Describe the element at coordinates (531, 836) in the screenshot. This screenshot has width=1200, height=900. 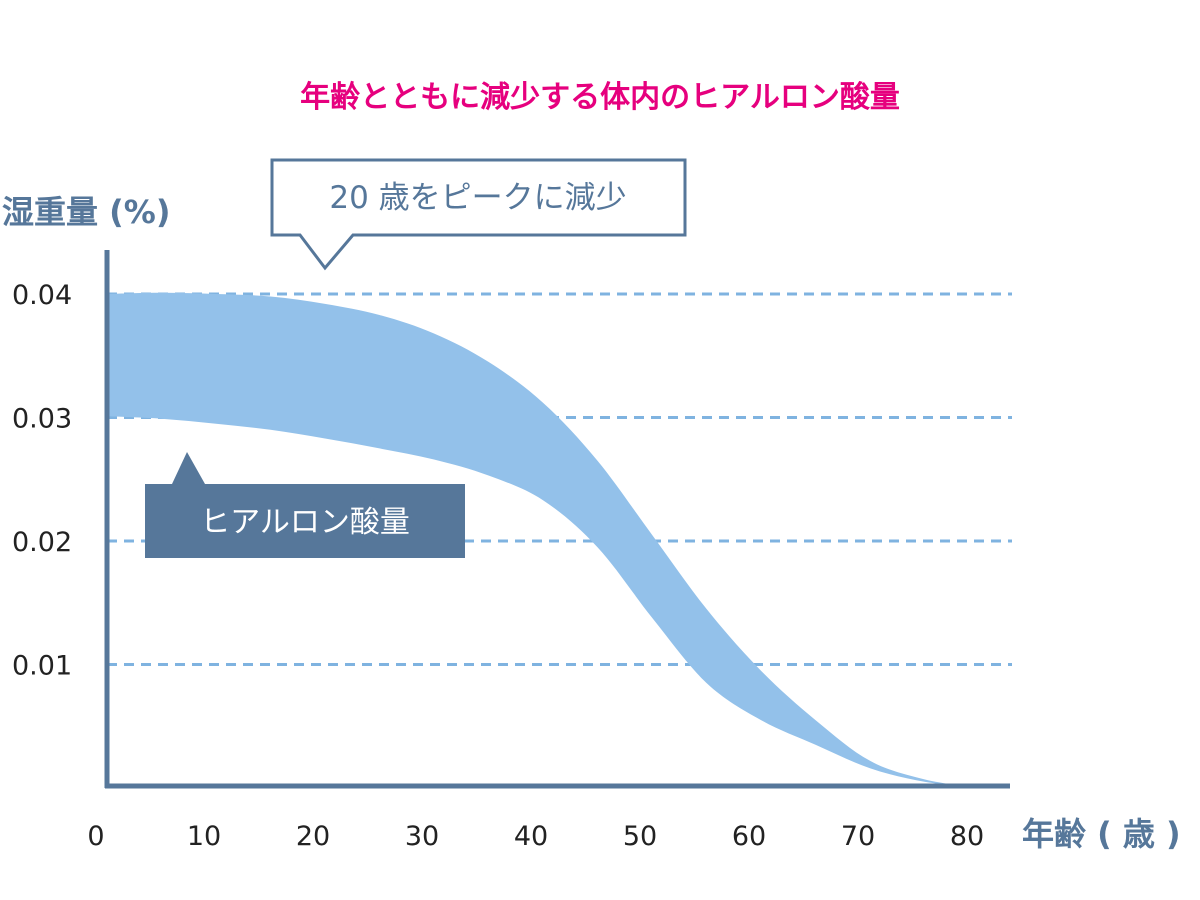
I see `x-tick-label: 40` at that location.